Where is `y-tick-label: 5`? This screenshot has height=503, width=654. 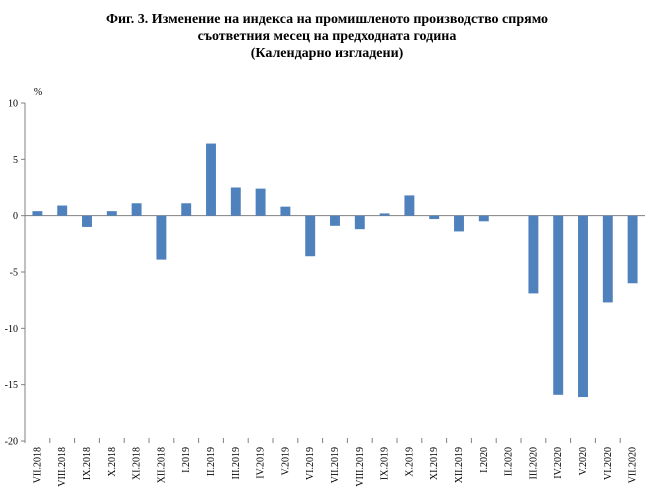 y-tick-label: 5 is located at coordinates (15, 160).